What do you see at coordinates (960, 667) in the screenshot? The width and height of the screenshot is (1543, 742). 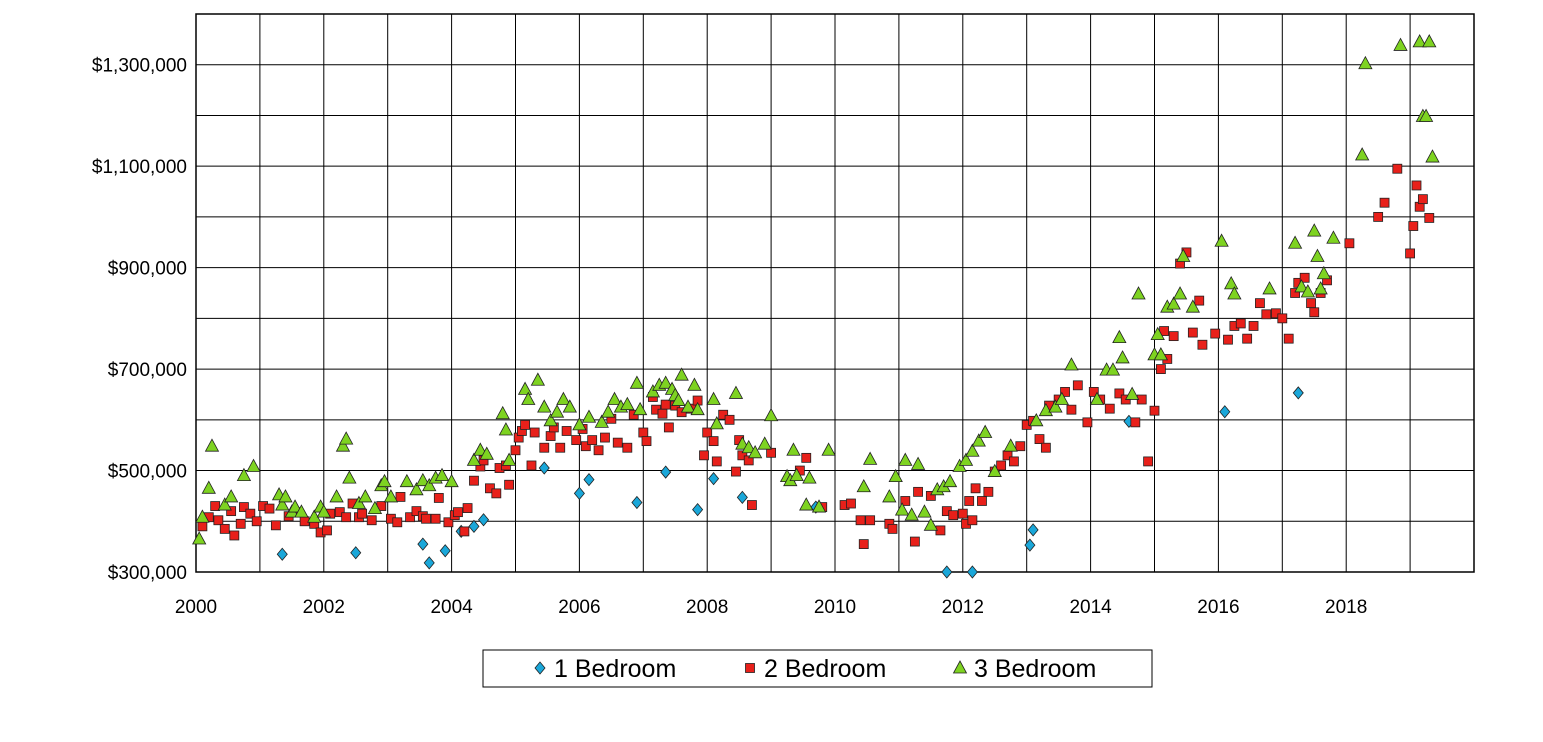 I see `legend-marker-triangle` at bounding box center [960, 667].